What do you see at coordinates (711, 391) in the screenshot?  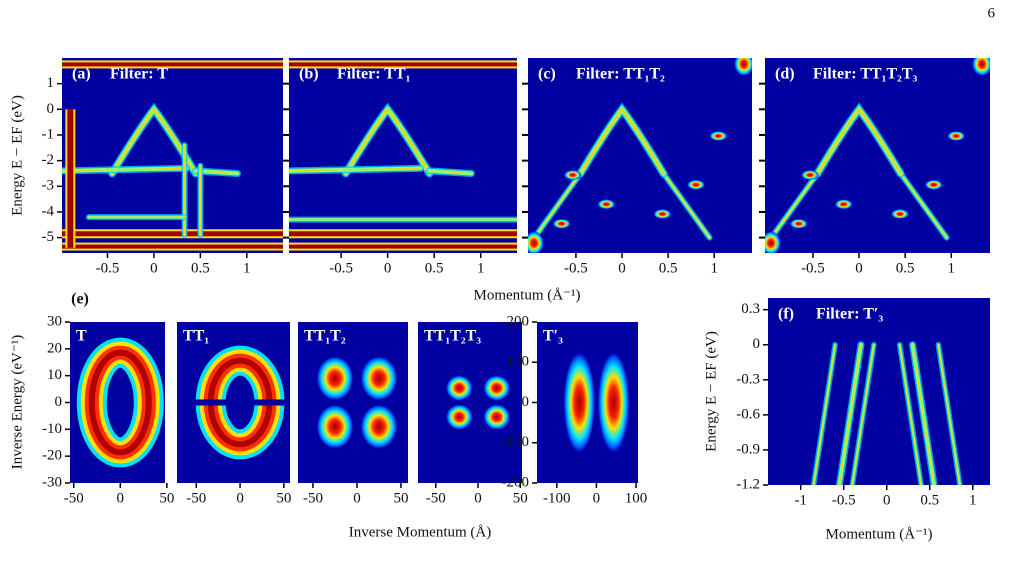 I see `y-axis-label: Energy E − EF (eV)` at bounding box center [711, 391].